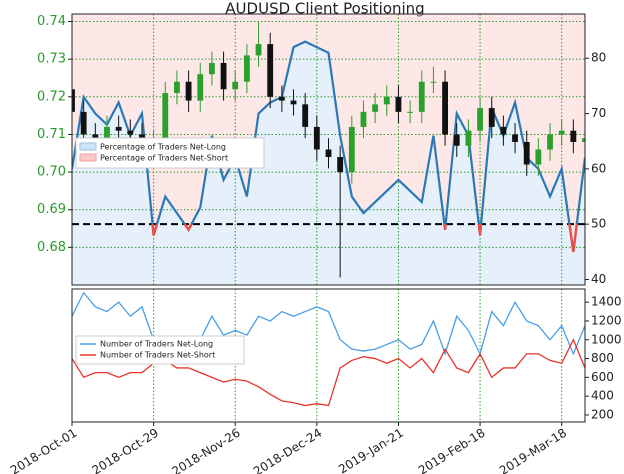  What do you see at coordinates (452, 450) in the screenshot?
I see `x-tick-label: 2019-Feb-18` at bounding box center [452, 450].